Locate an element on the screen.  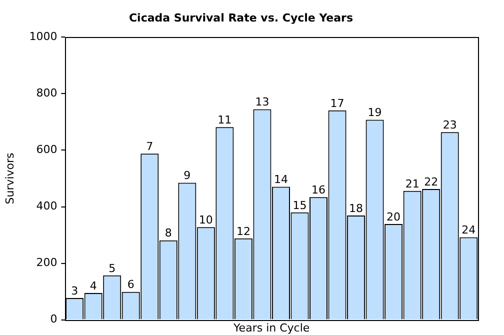
x-tick-label: 6 is located at coordinates (130, 285).